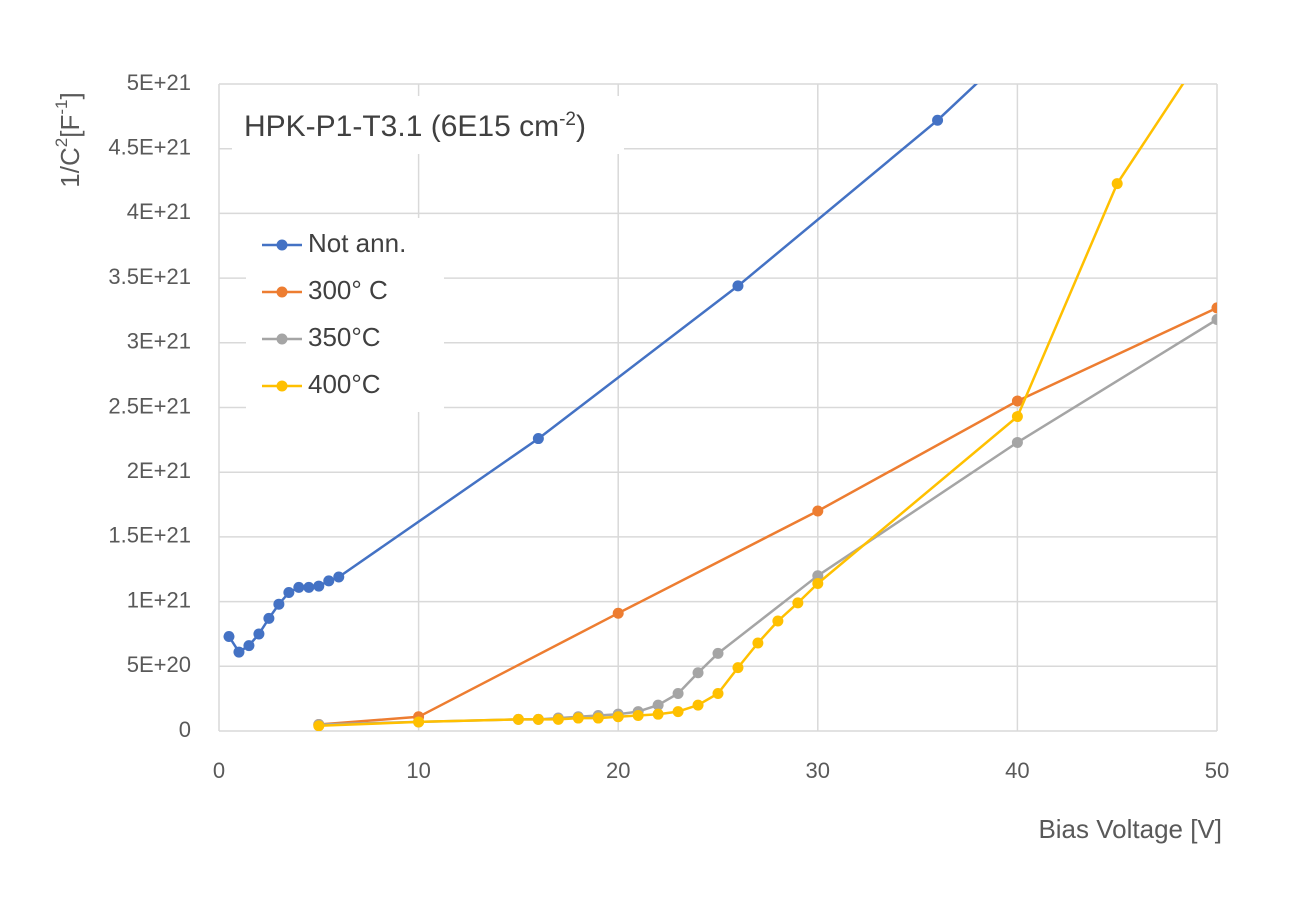  What do you see at coordinates (344, 384) in the screenshot?
I see `legend-label: 400°C` at bounding box center [344, 384].